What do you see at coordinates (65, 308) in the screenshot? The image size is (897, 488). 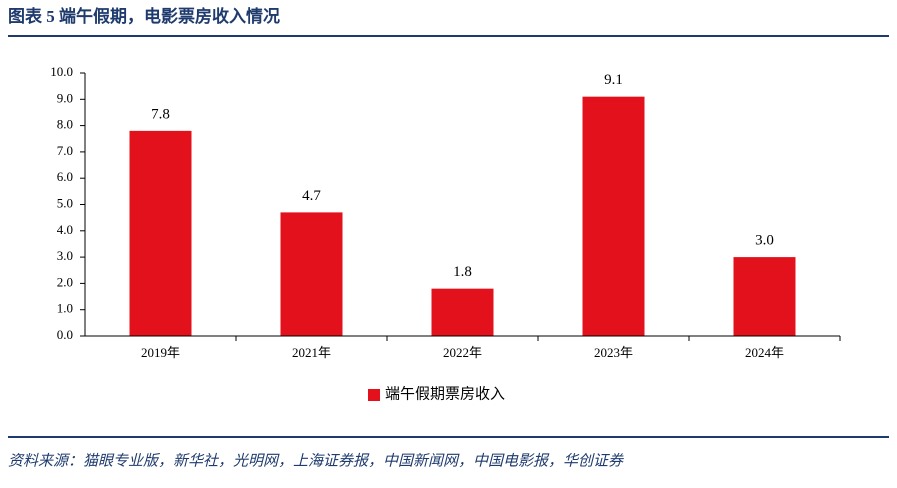 I see `y-tick-label: 1.0` at bounding box center [65, 308].